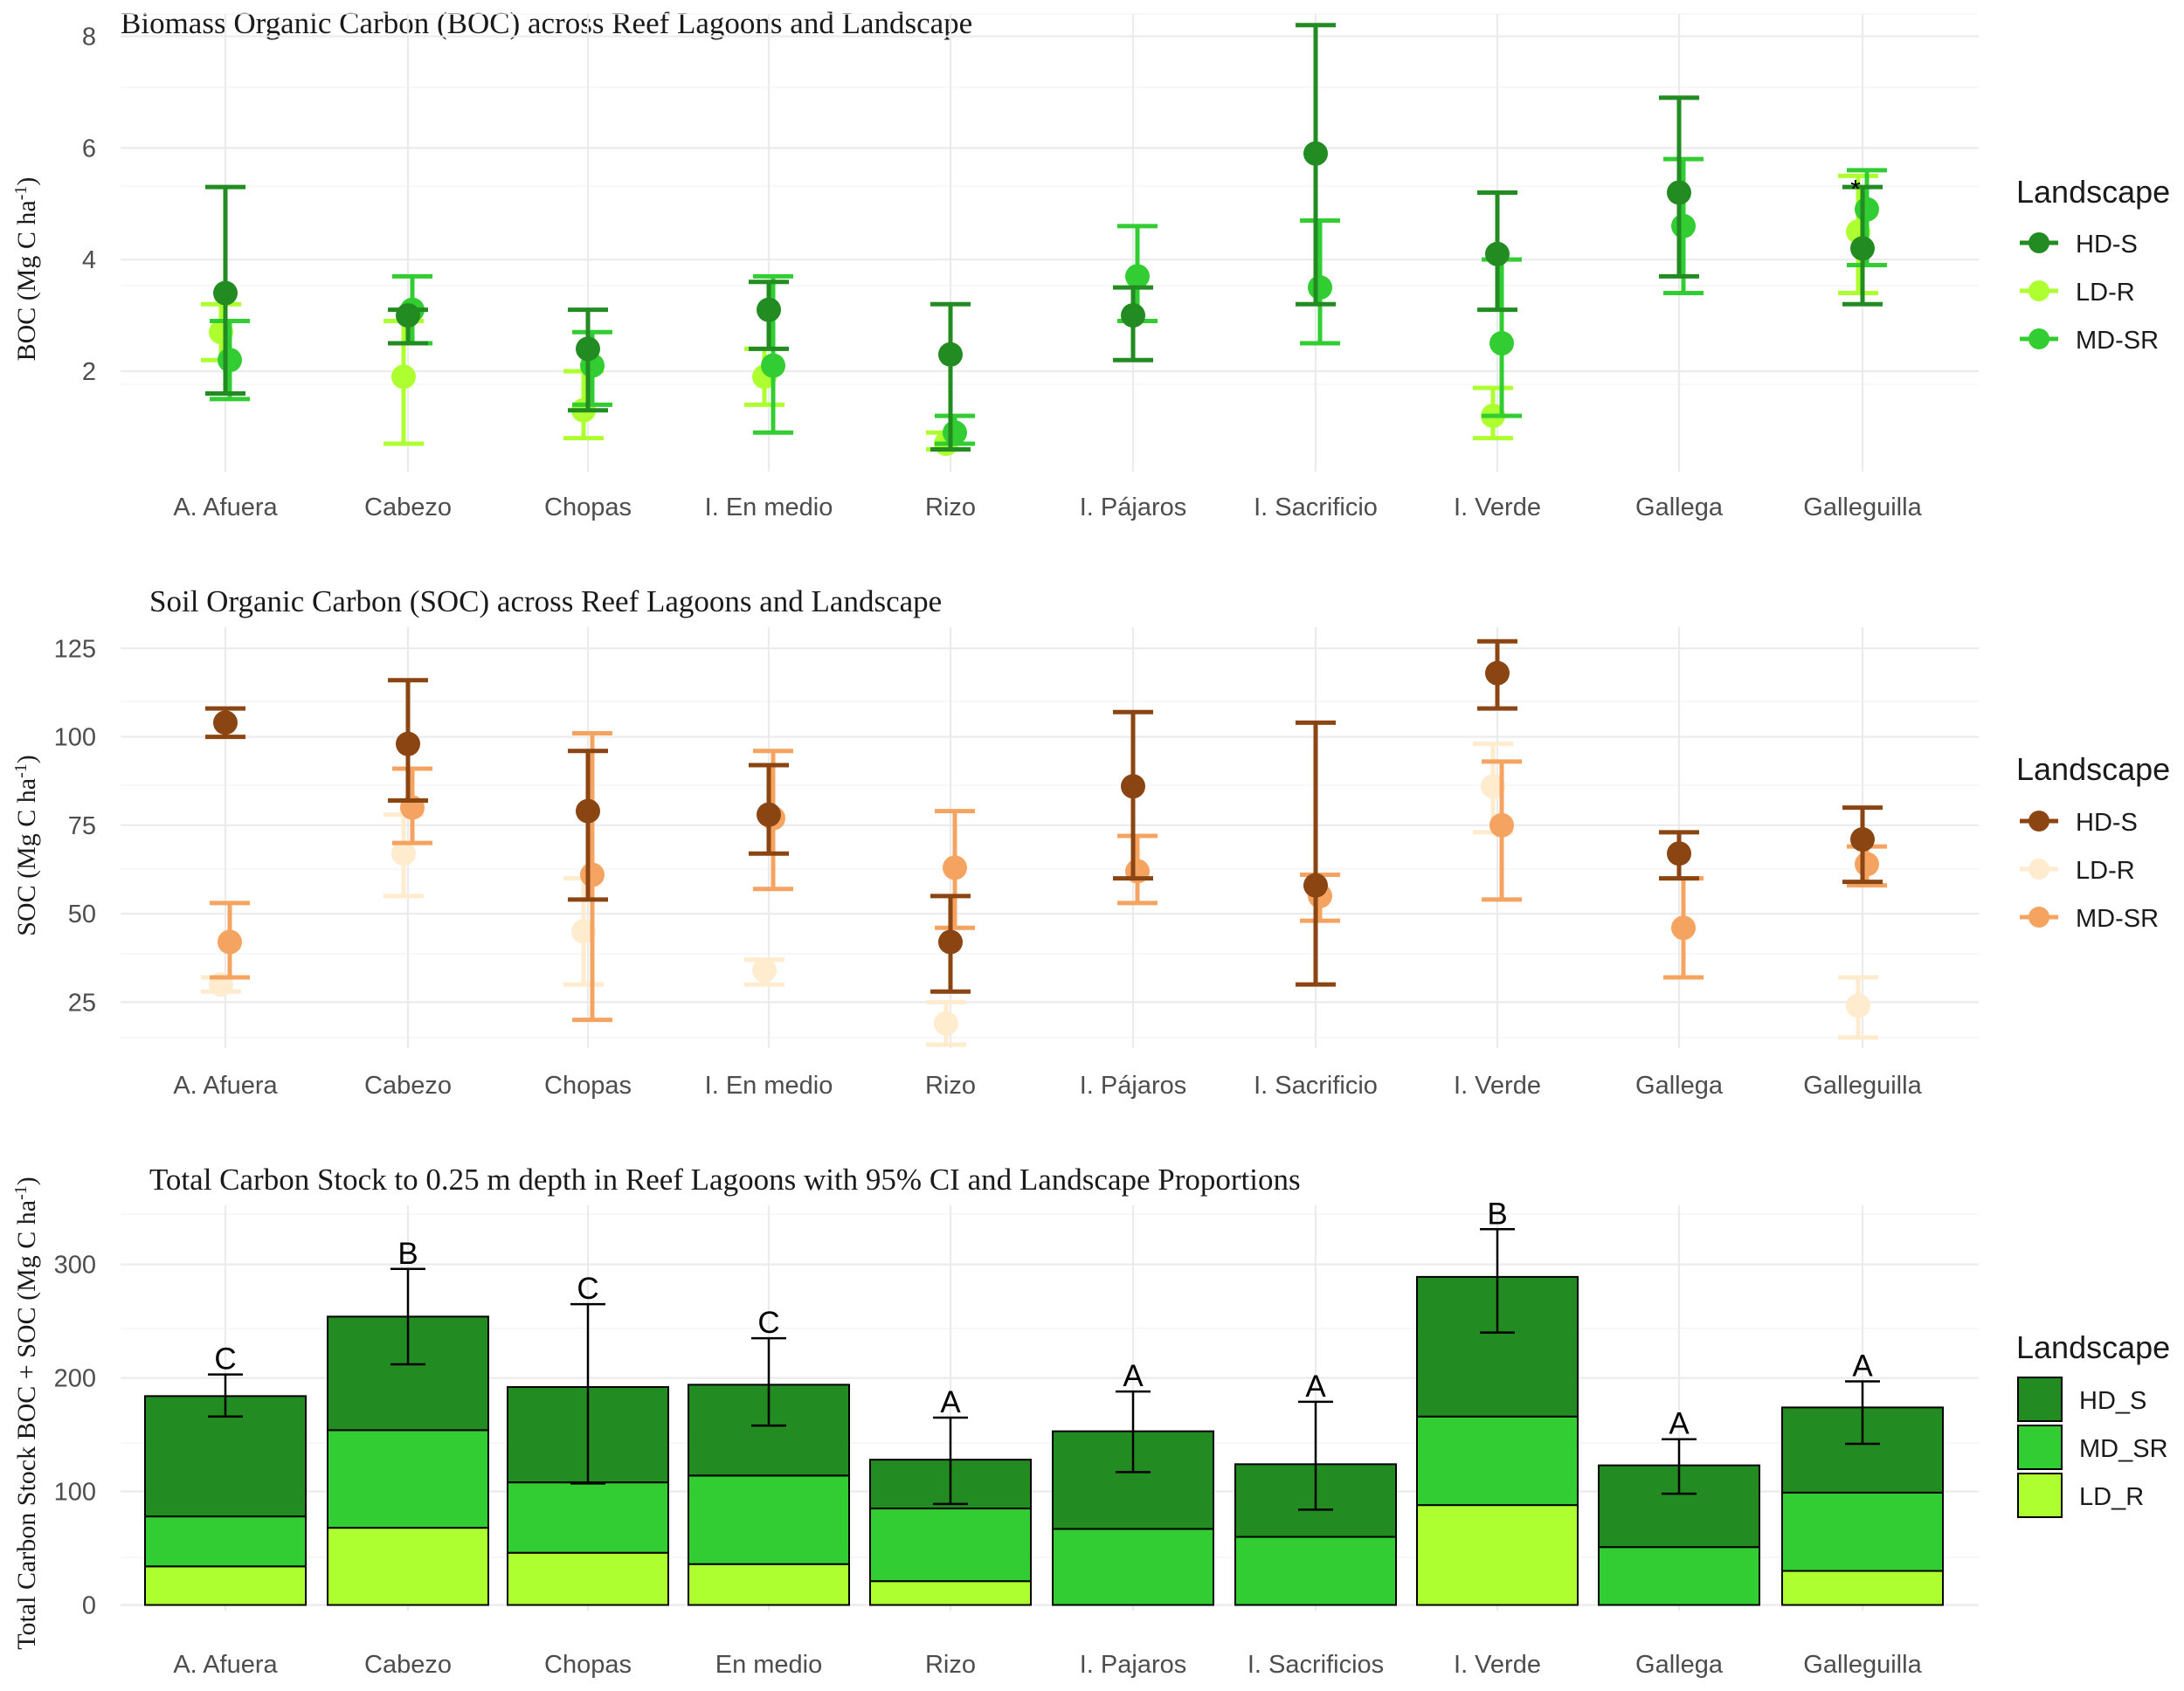  What do you see at coordinates (588, 349) in the screenshot?
I see `boc-hd-s-chopas-point` at bounding box center [588, 349].